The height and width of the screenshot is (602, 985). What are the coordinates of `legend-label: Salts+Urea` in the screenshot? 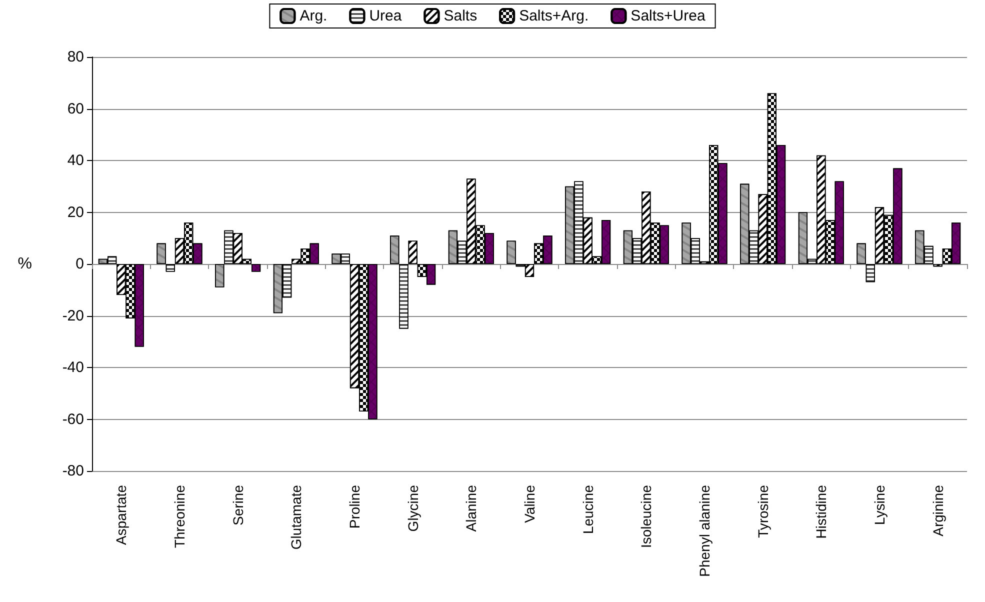 It's located at (668, 16).